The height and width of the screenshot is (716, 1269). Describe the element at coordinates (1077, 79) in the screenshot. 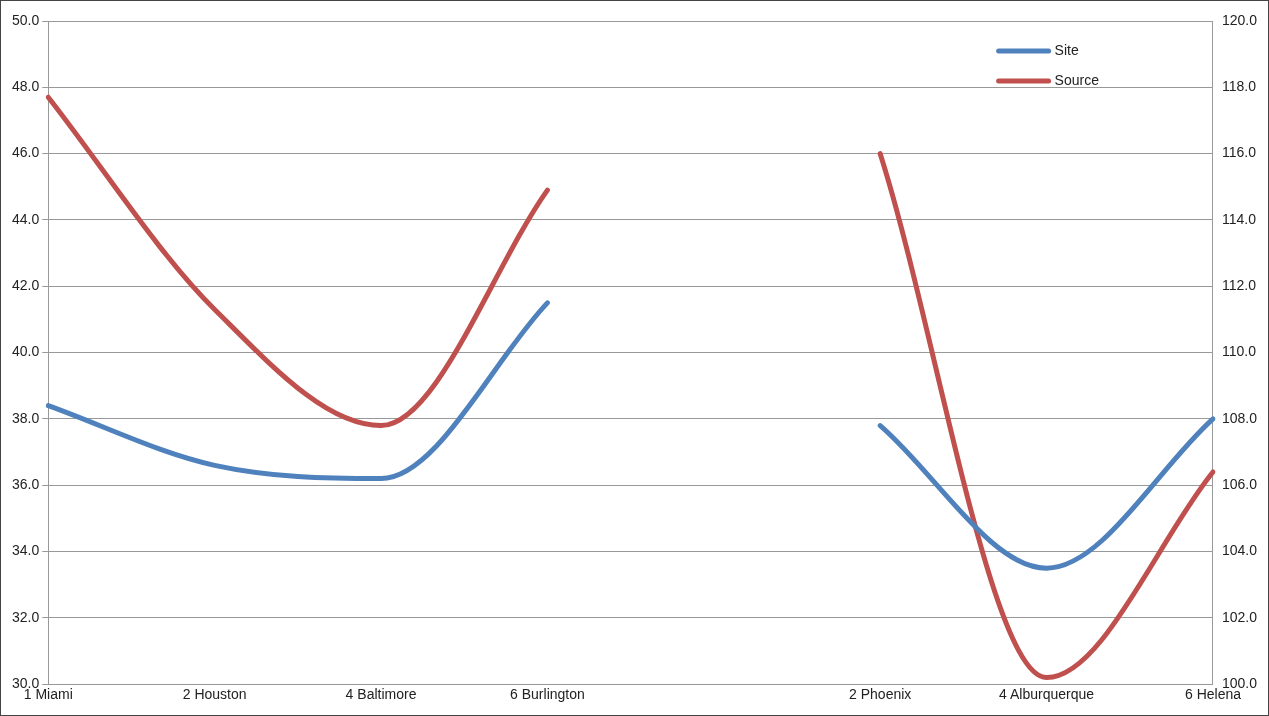

I see `legend-label: Source` at that location.